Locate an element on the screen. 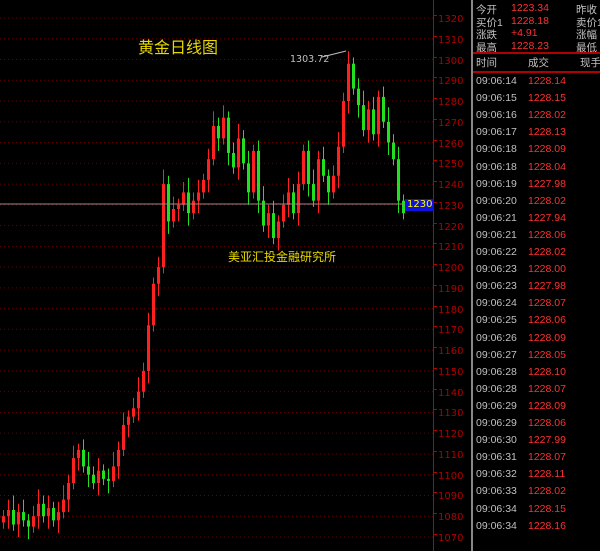  y-tick-label: 1070 is located at coordinates (448, 538).